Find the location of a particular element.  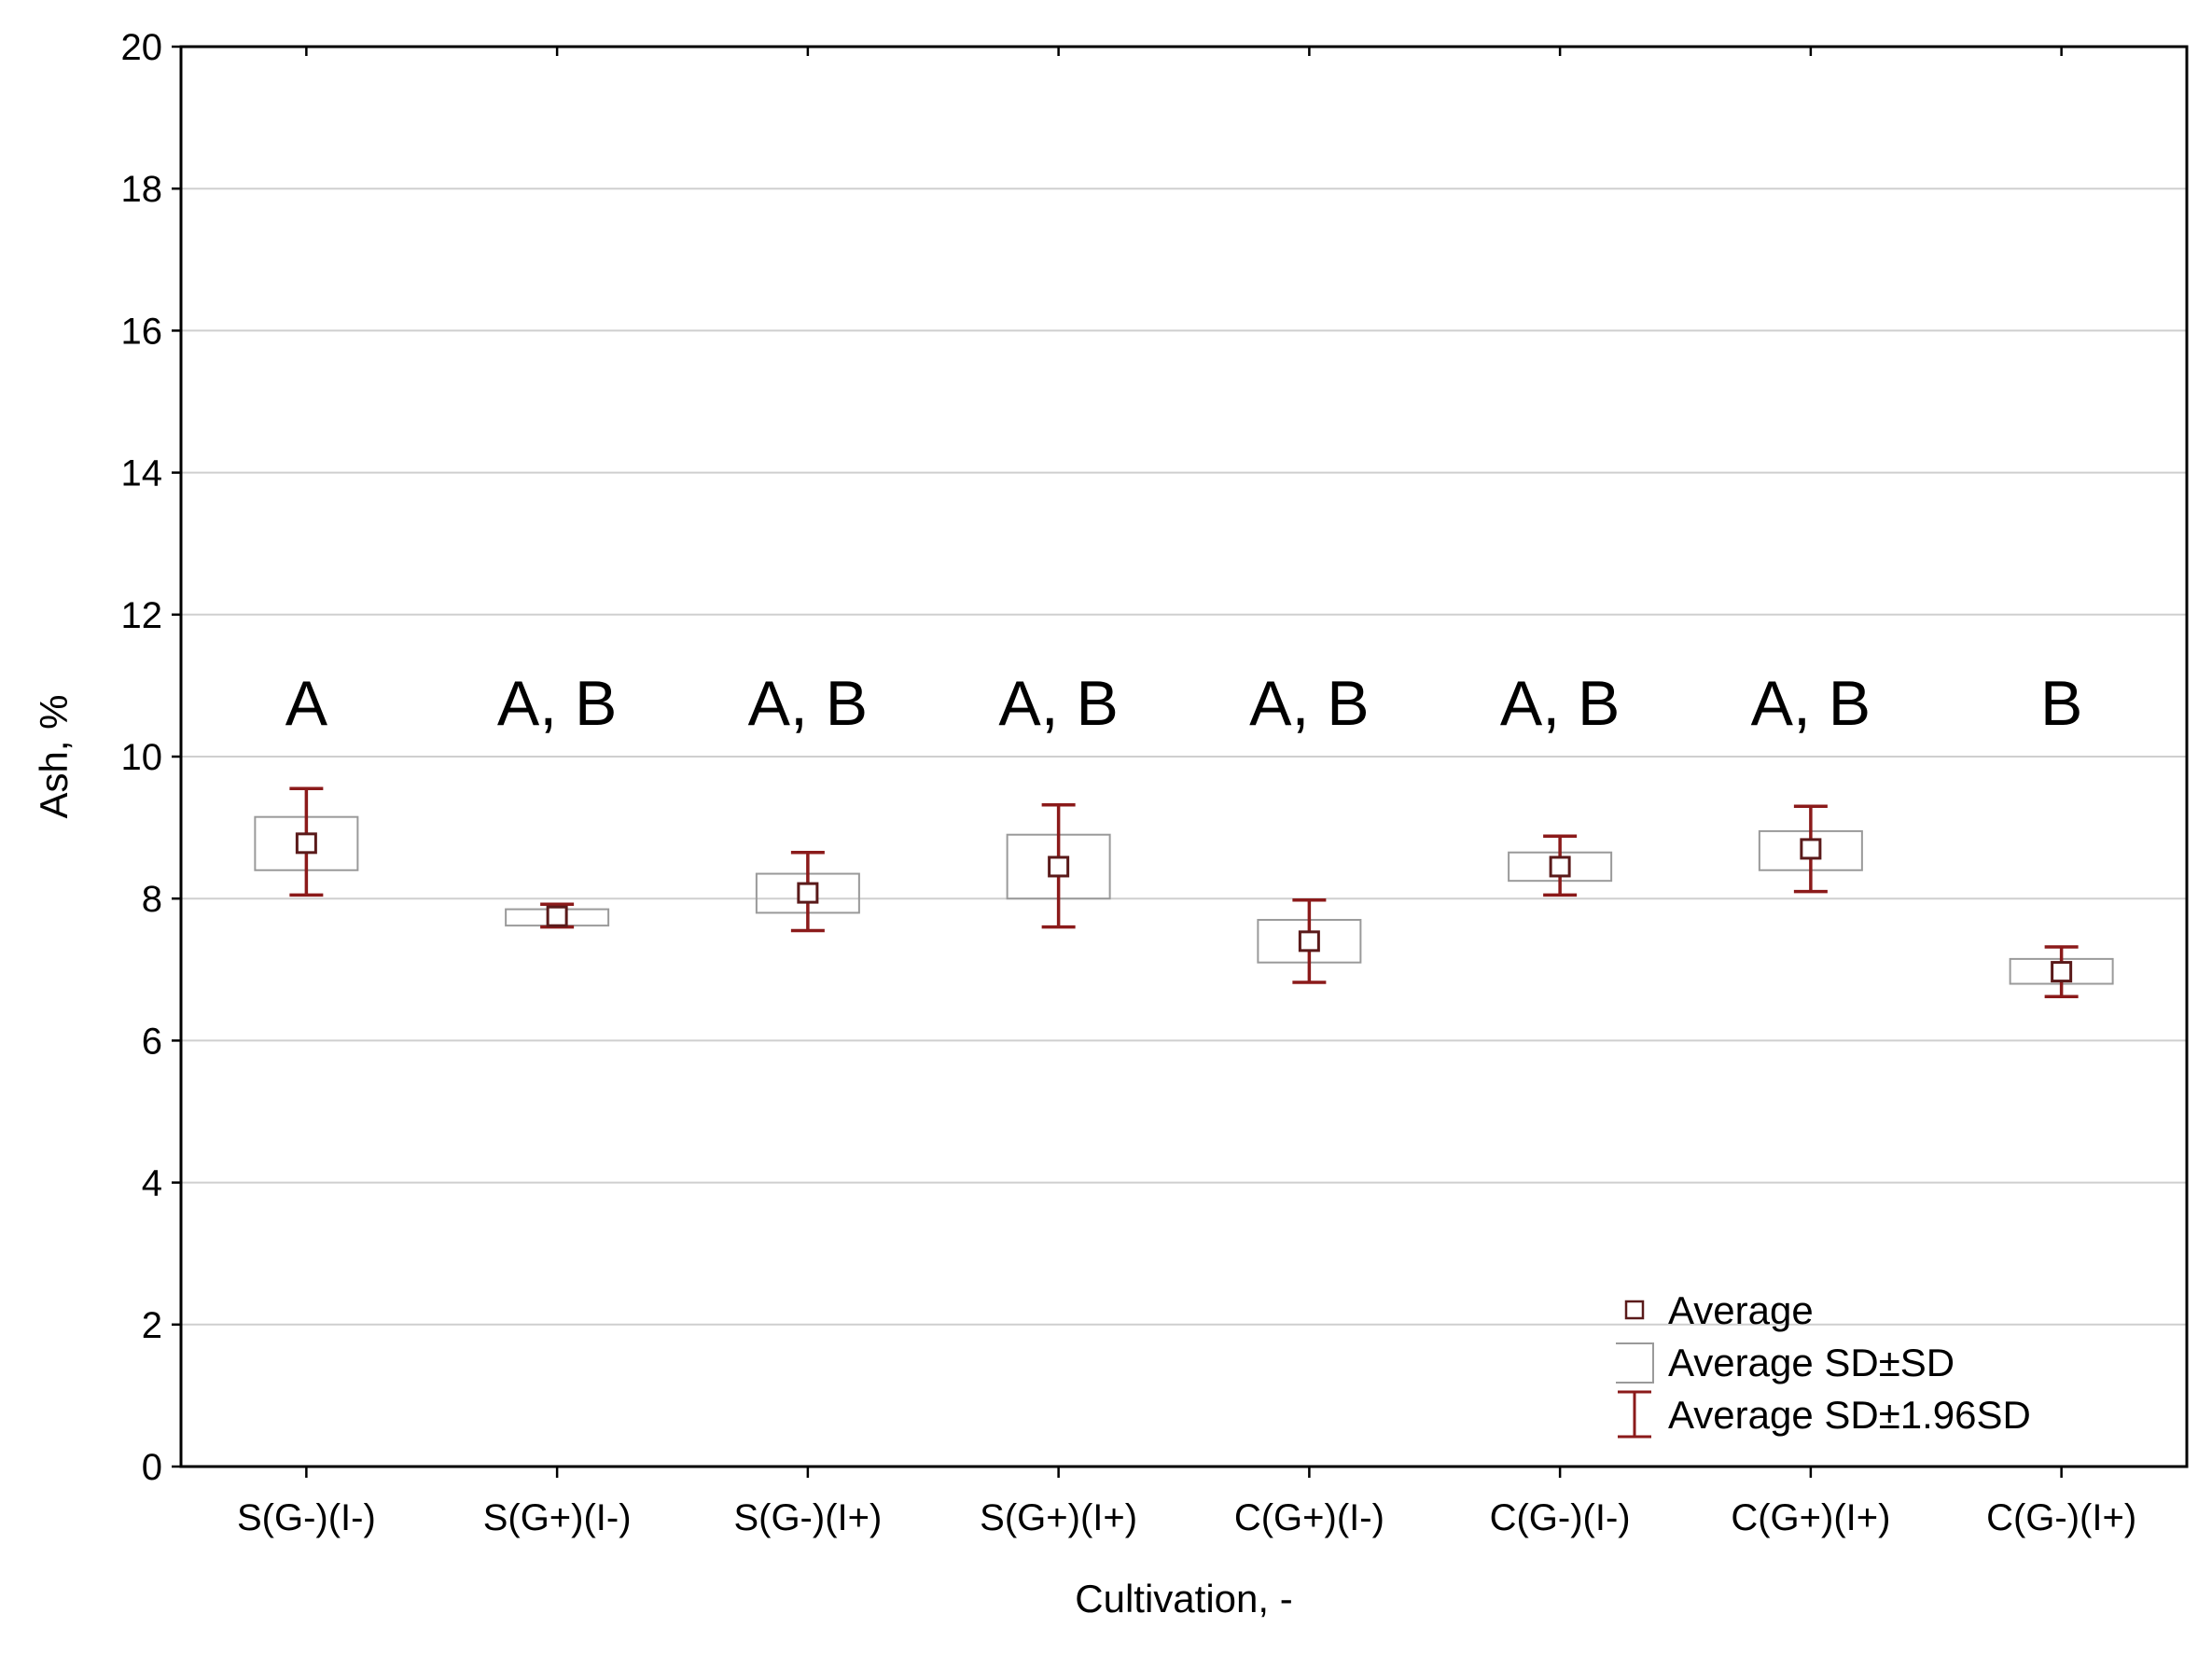

y-axis-ticks: 0 2 4 6 8 10 12 14 16 18 20 is located at coordinates (151, 757).